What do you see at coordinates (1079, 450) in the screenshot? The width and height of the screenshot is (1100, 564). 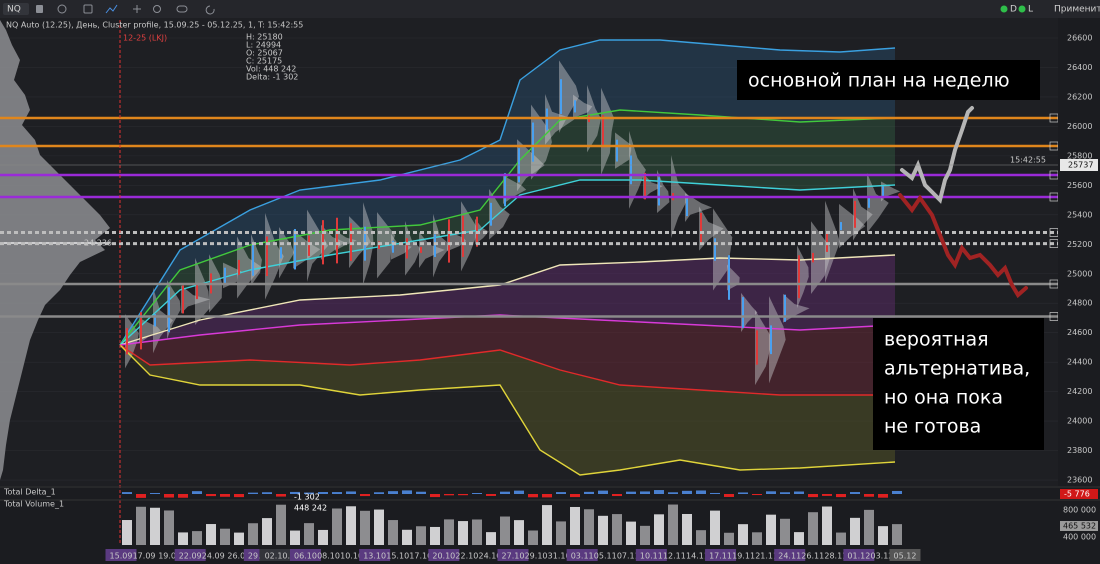 I see `price-label: 23800` at bounding box center [1079, 450].